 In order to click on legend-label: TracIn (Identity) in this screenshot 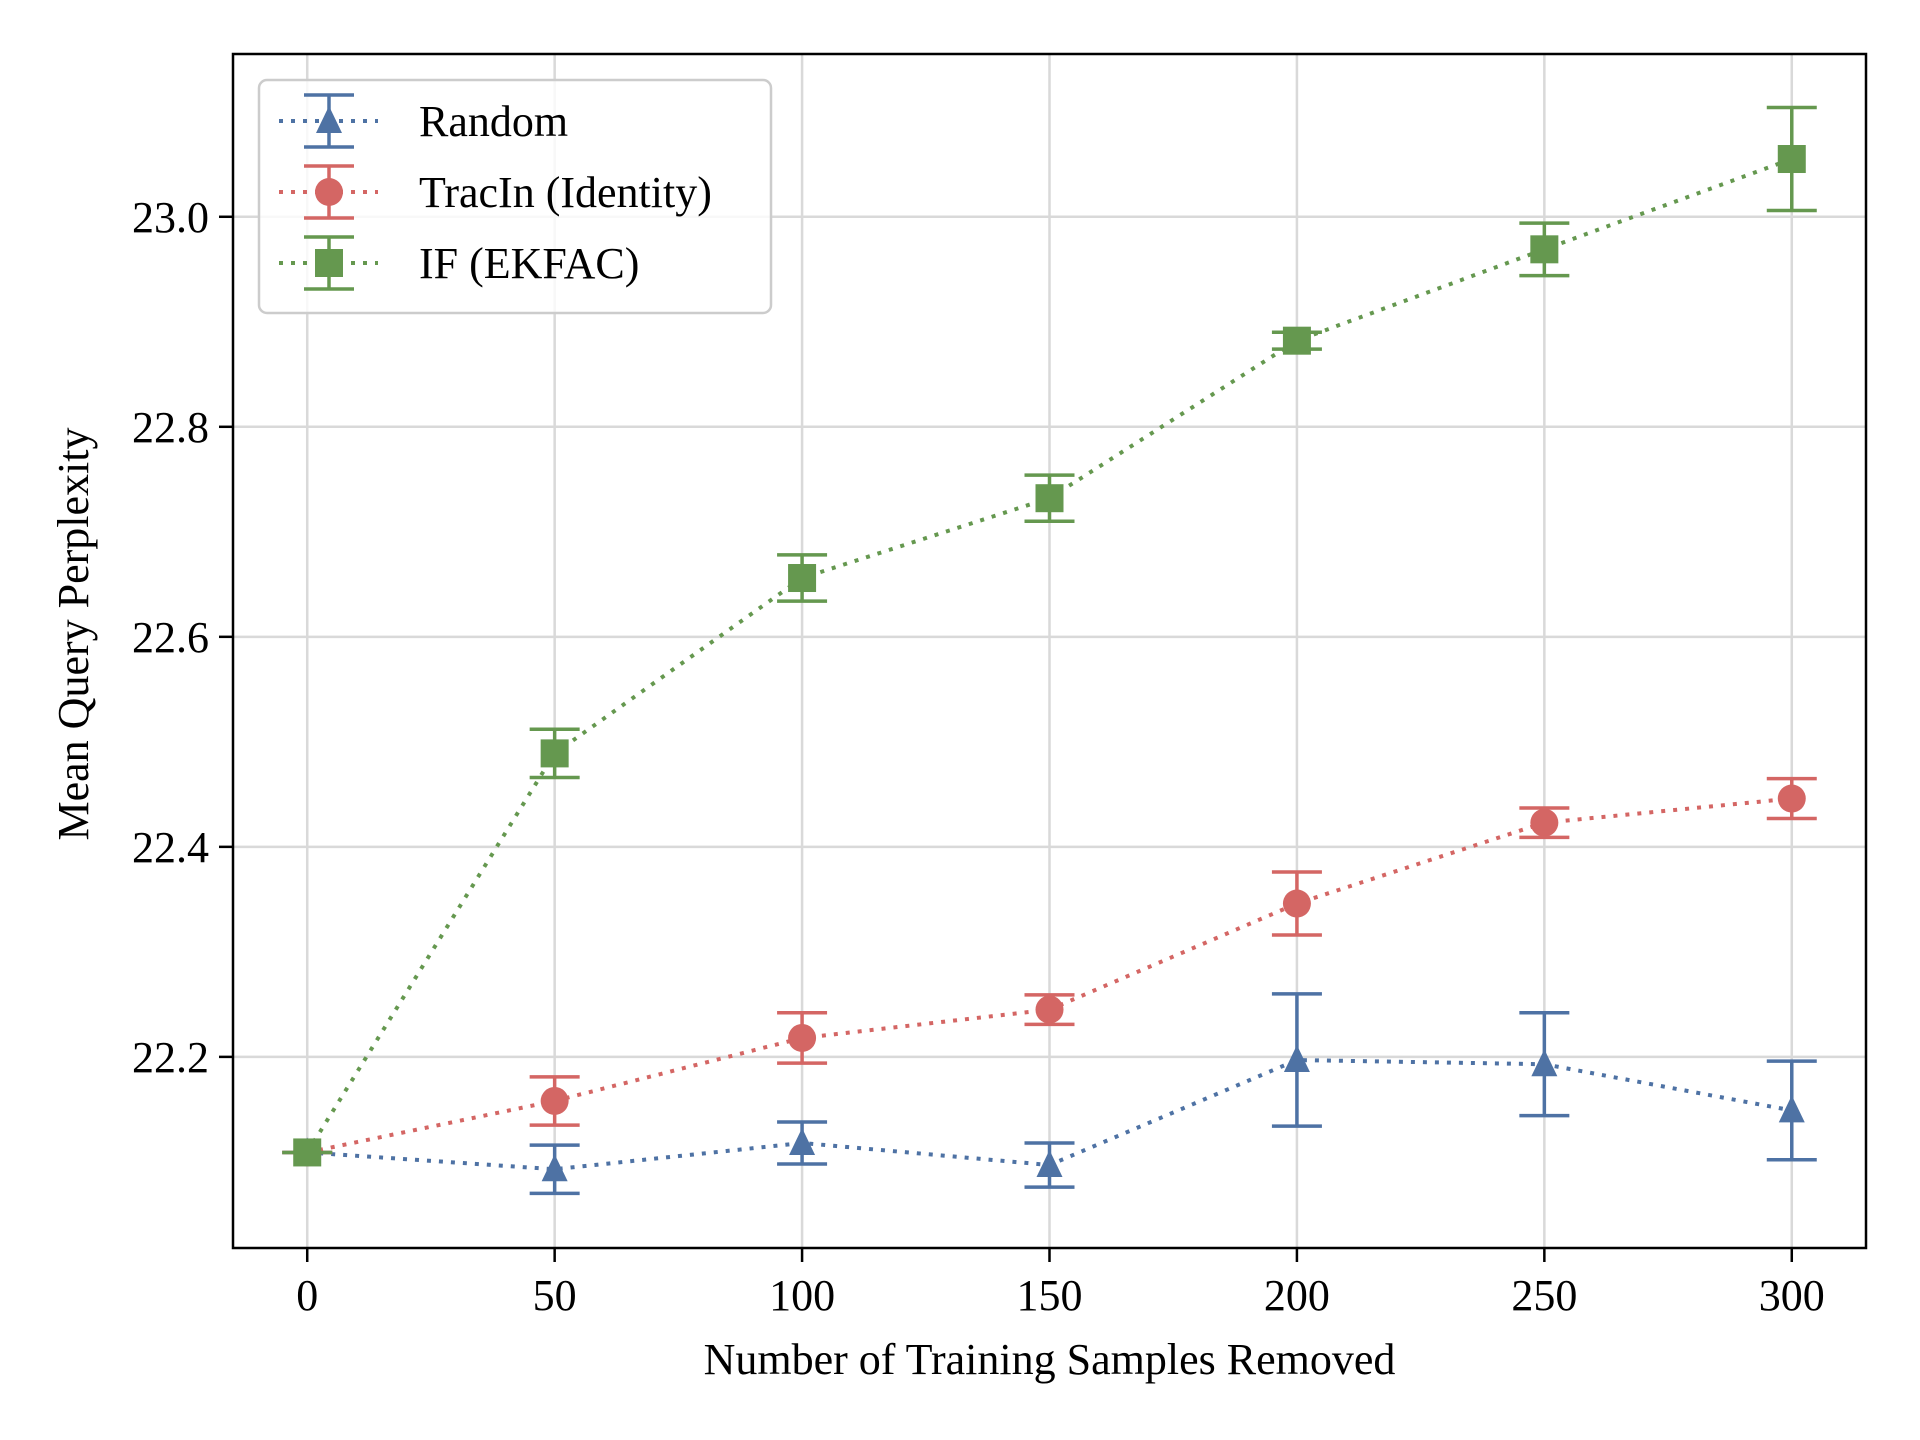, I will do `click(565, 192)`.